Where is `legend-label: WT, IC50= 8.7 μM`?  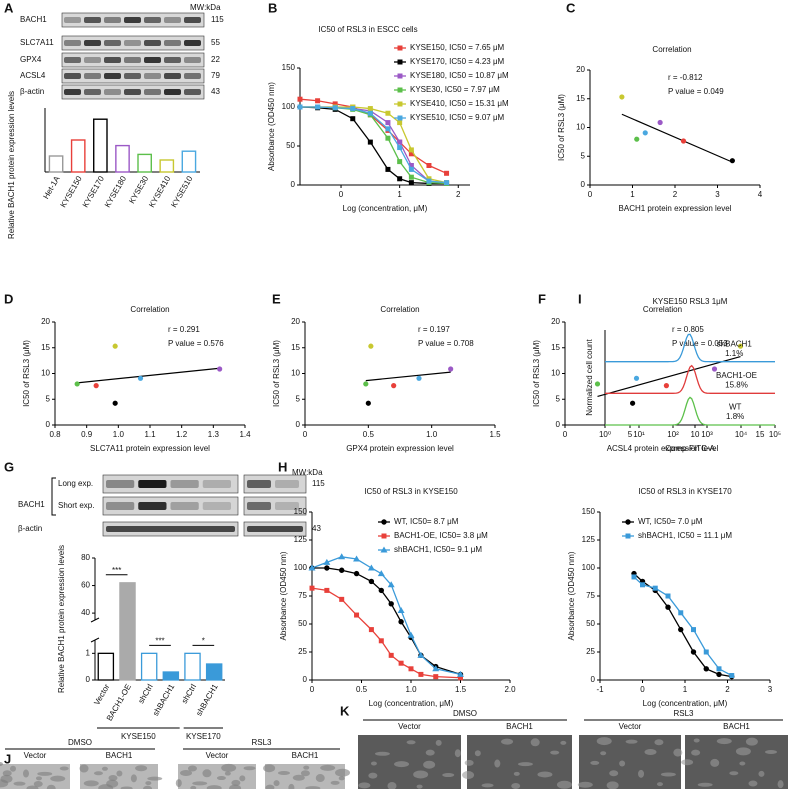 legend-label: WT, IC50= 8.7 μM is located at coordinates (426, 521).